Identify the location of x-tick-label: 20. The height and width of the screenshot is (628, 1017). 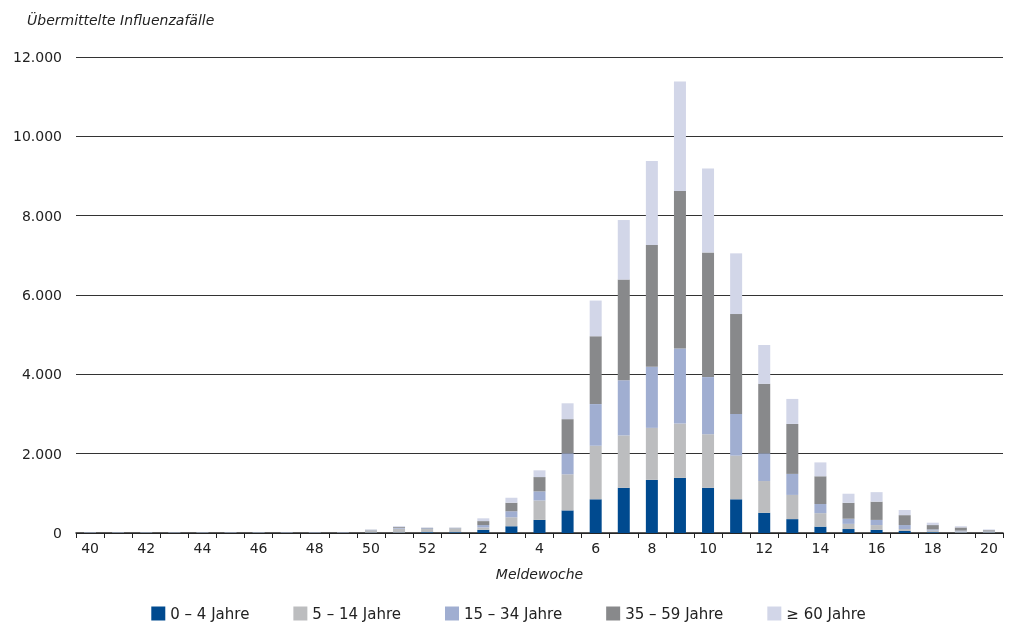
(989, 548).